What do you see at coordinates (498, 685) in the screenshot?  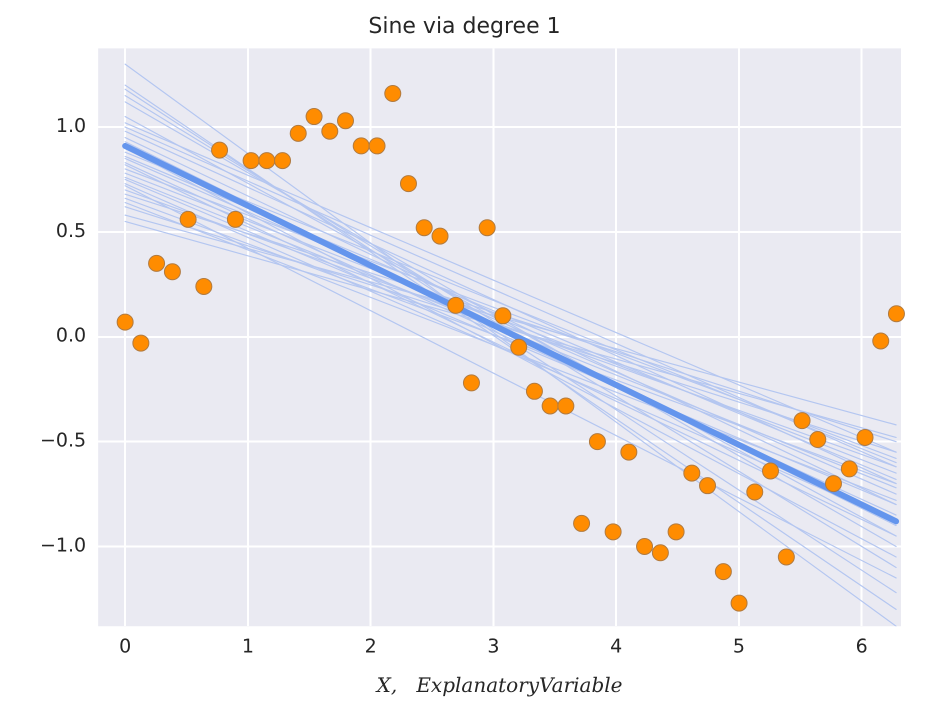 I see `x-axis-title: X, ExplanatoryVariable` at bounding box center [498, 685].